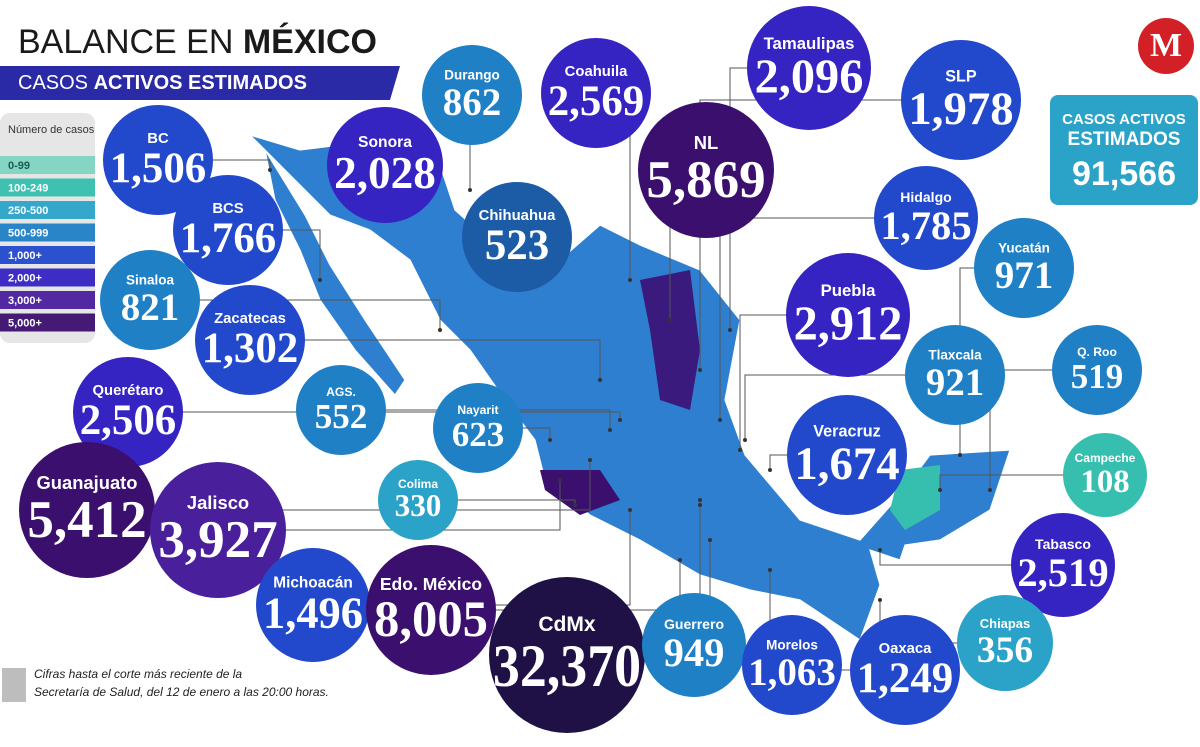 The height and width of the screenshot is (747, 1200). I want to click on logo-circle, so click(1166, 46).